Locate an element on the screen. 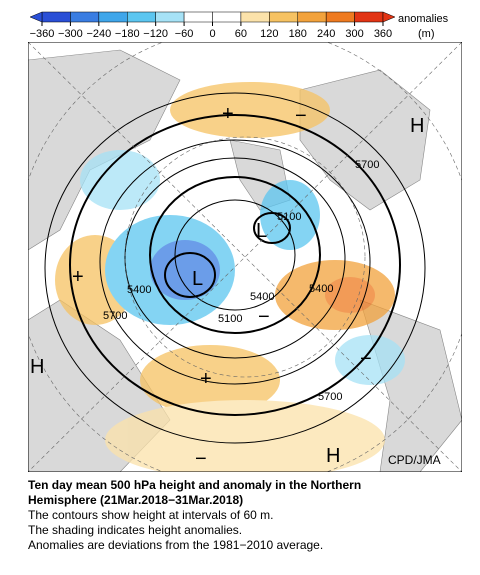  caption-line: The shading indicates height anomalies. is located at coordinates (135, 530).